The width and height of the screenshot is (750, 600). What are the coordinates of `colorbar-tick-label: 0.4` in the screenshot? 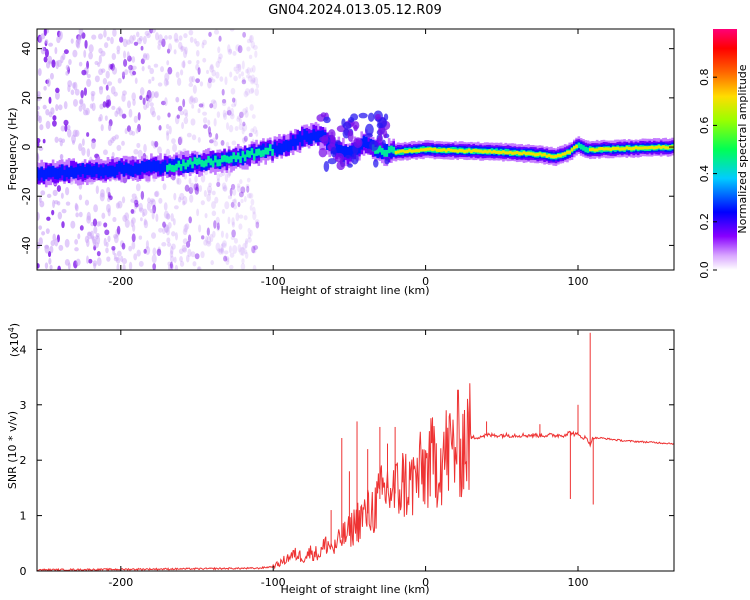 It's located at (704, 174).